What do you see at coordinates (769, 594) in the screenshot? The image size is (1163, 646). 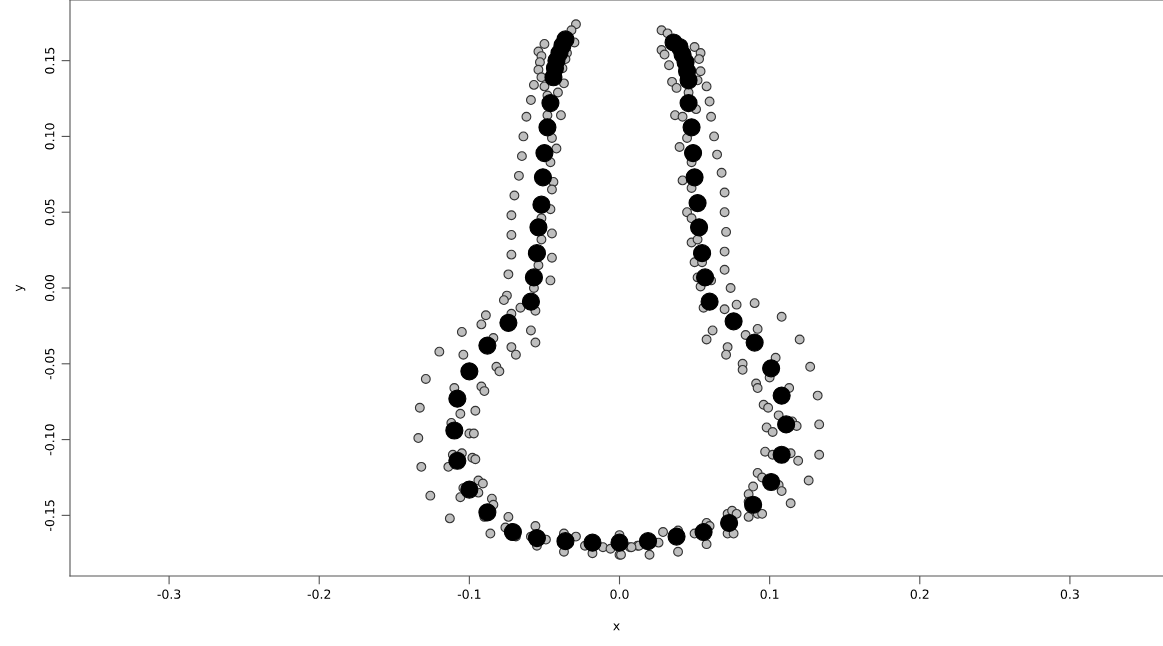 I see `x-tick-label: 0.1` at bounding box center [769, 594].